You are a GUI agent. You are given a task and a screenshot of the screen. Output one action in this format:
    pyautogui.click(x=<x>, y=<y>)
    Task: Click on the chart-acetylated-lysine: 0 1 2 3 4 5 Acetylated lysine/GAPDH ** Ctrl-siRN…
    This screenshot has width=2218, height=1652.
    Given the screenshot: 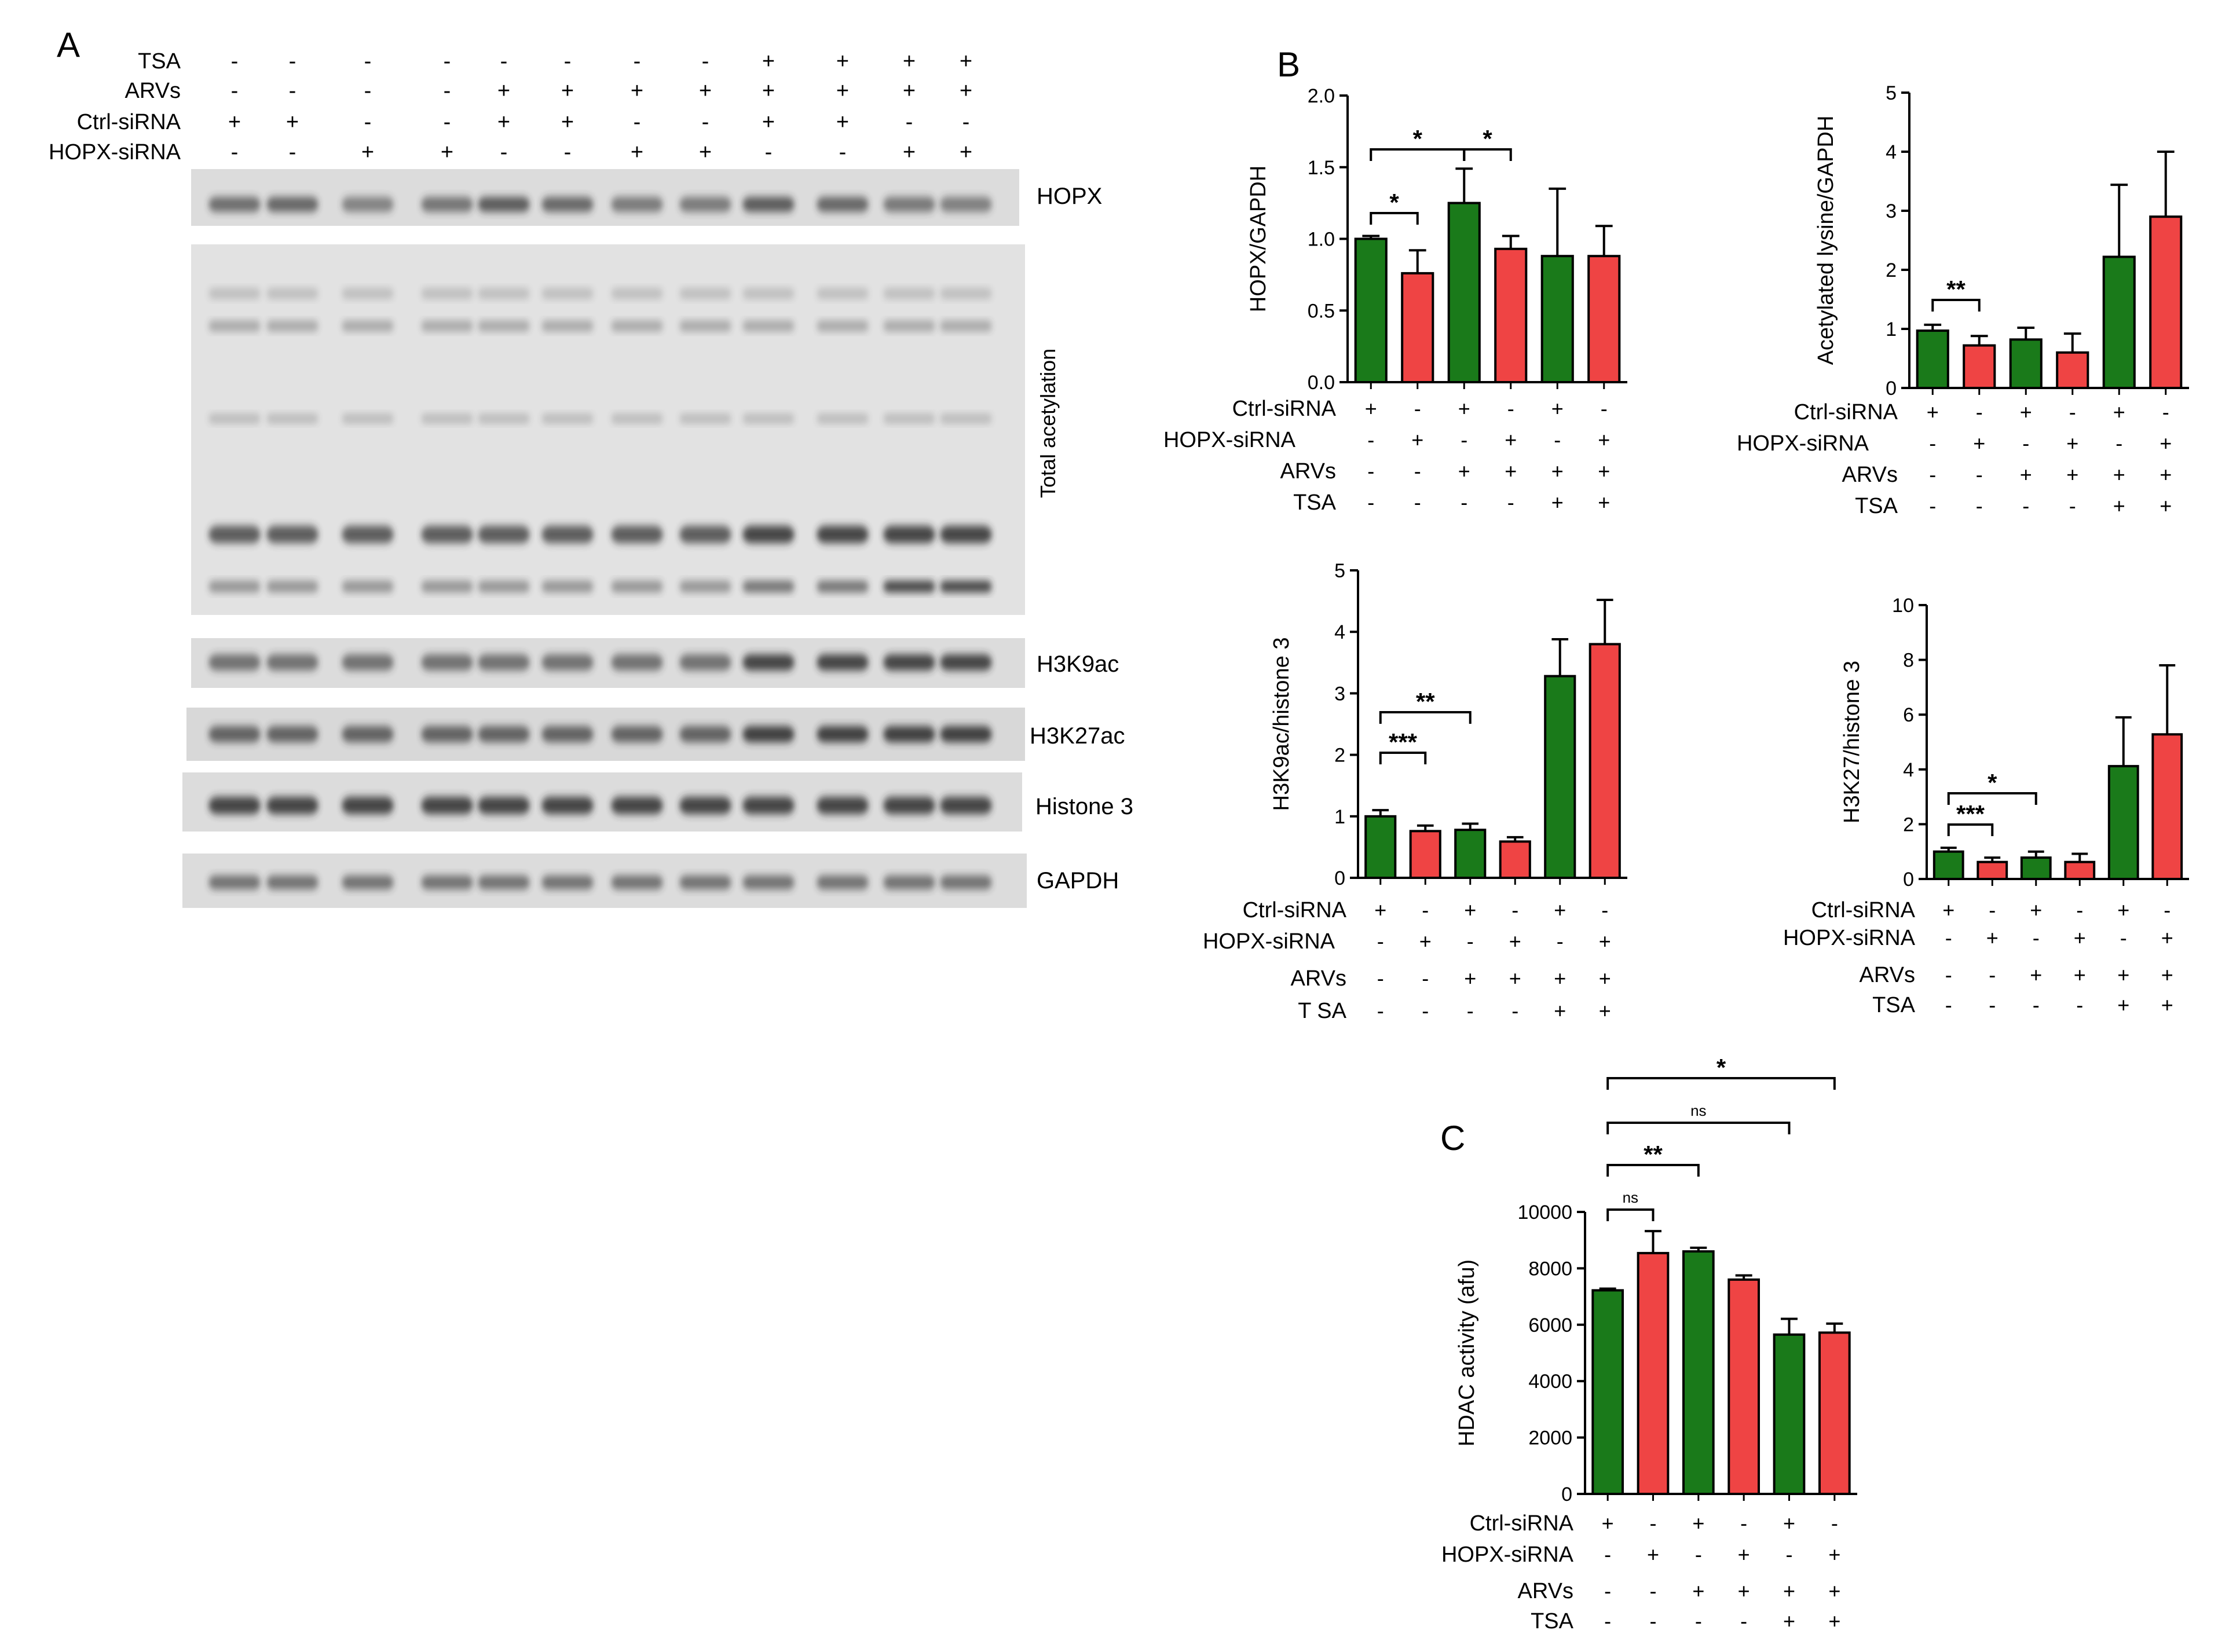 What is the action you would take?
    pyautogui.click(x=1963, y=300)
    